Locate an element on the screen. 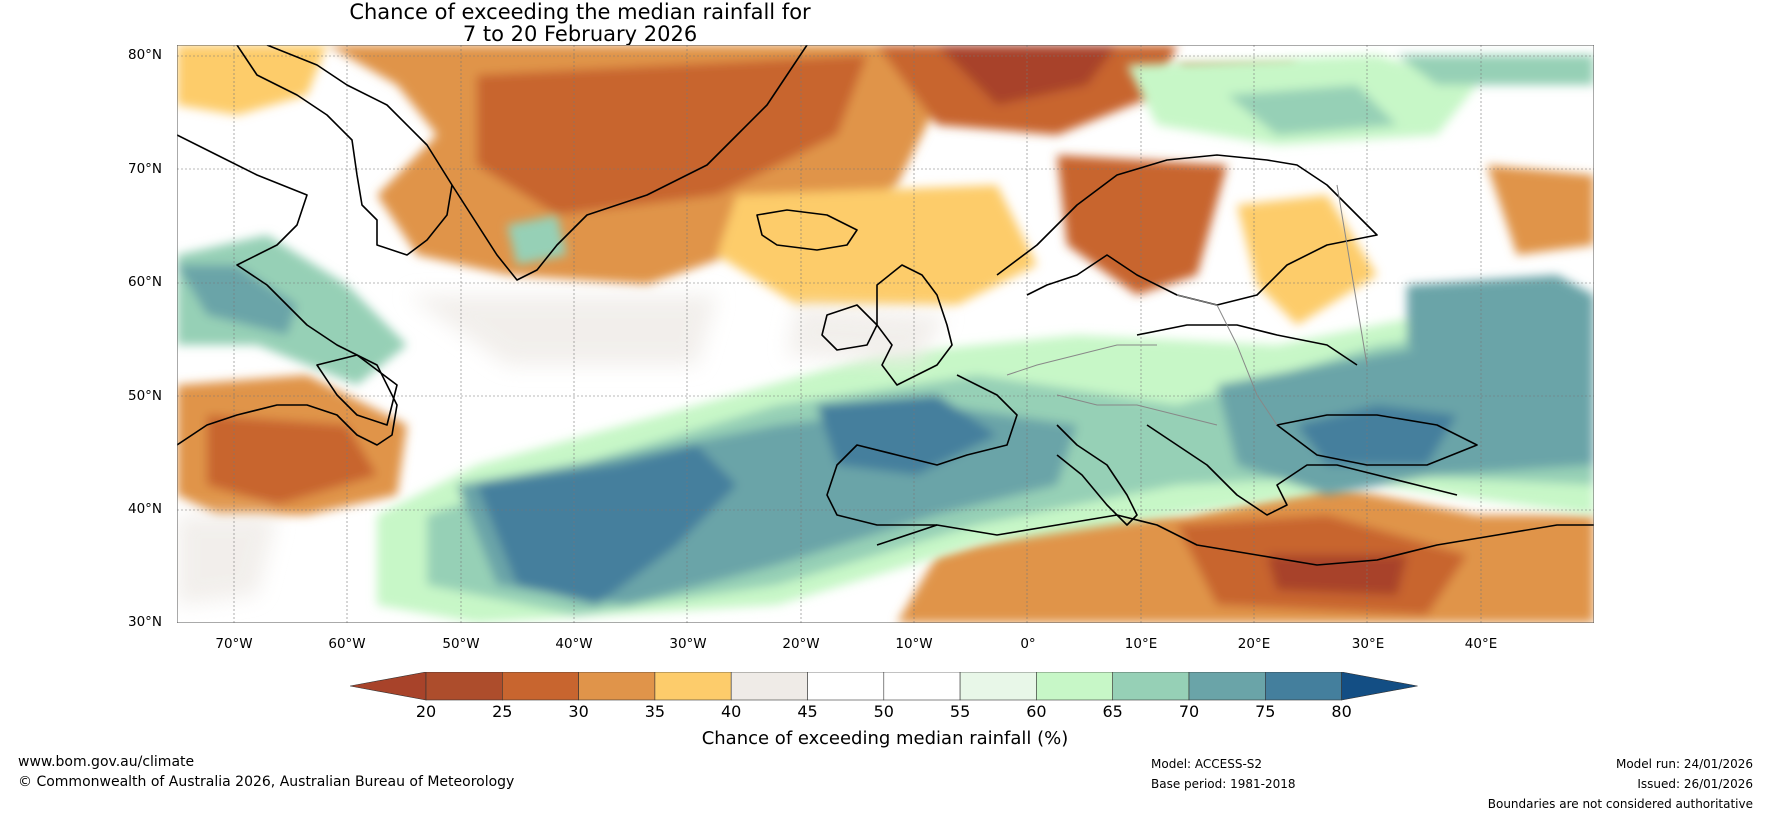 This screenshot has width=1770, height=816. footer-website: www.bom.gov.au/climate is located at coordinates (106, 762).